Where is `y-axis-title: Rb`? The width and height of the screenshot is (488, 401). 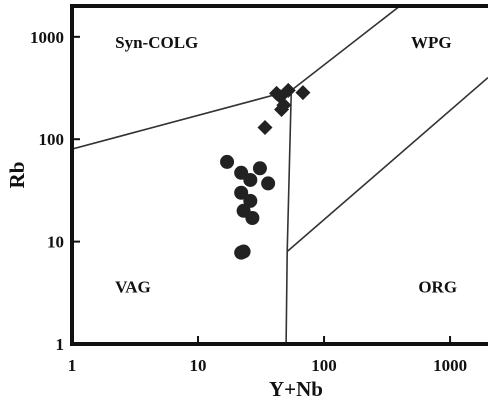 y-axis-title: Rb is located at coordinates (17, 175).